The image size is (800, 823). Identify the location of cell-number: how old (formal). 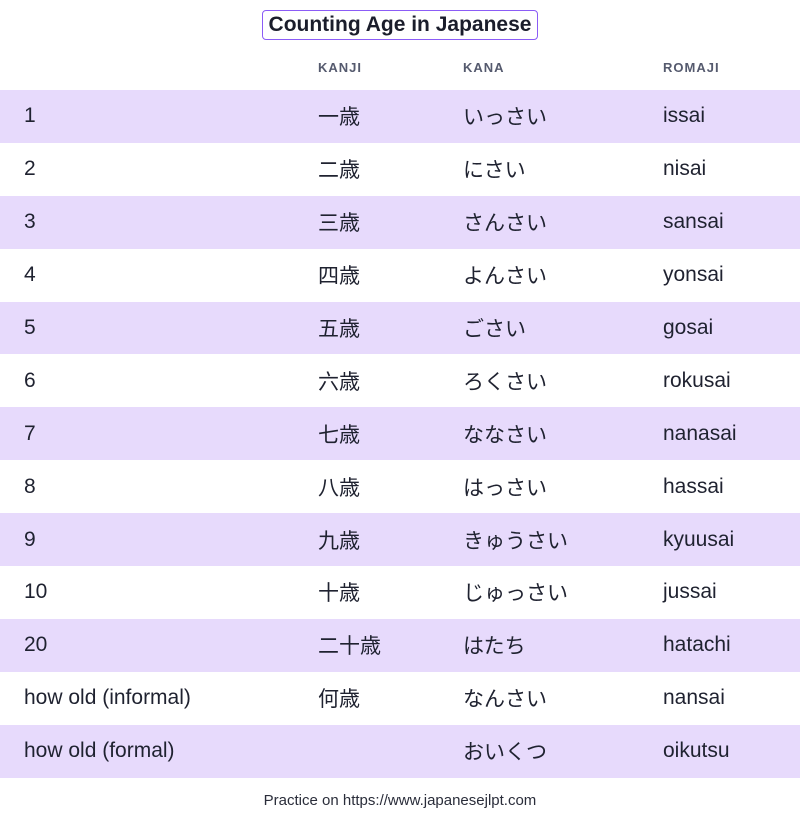
(99, 751).